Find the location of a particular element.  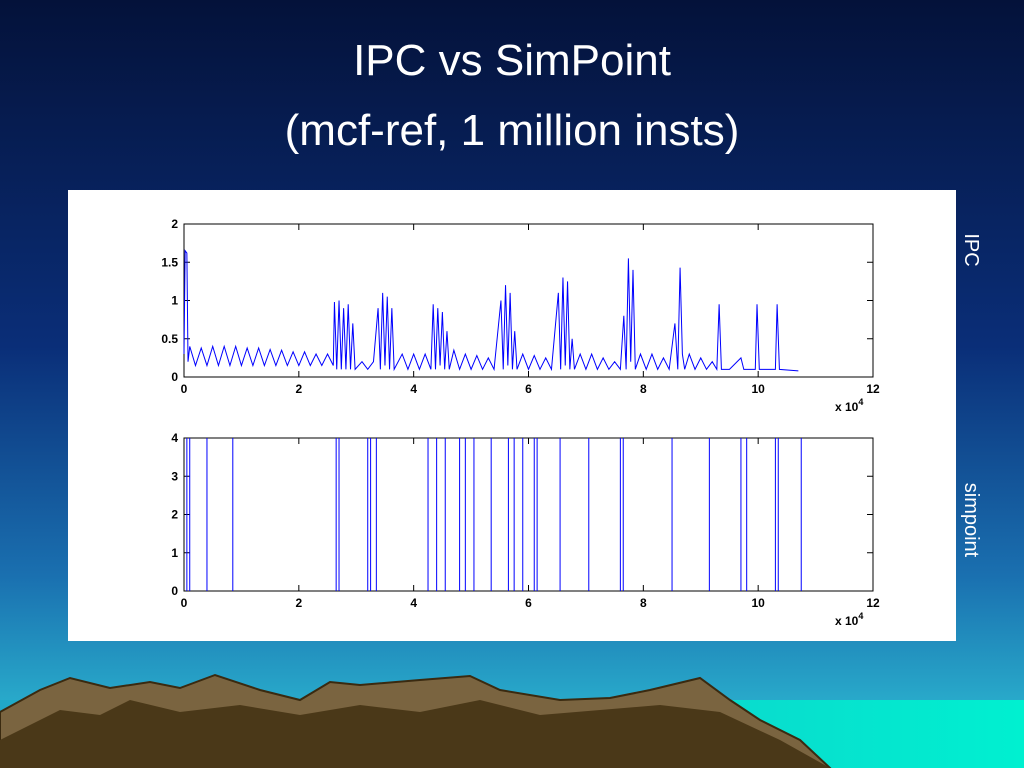

mountain-shadow is located at coordinates (415, 734).